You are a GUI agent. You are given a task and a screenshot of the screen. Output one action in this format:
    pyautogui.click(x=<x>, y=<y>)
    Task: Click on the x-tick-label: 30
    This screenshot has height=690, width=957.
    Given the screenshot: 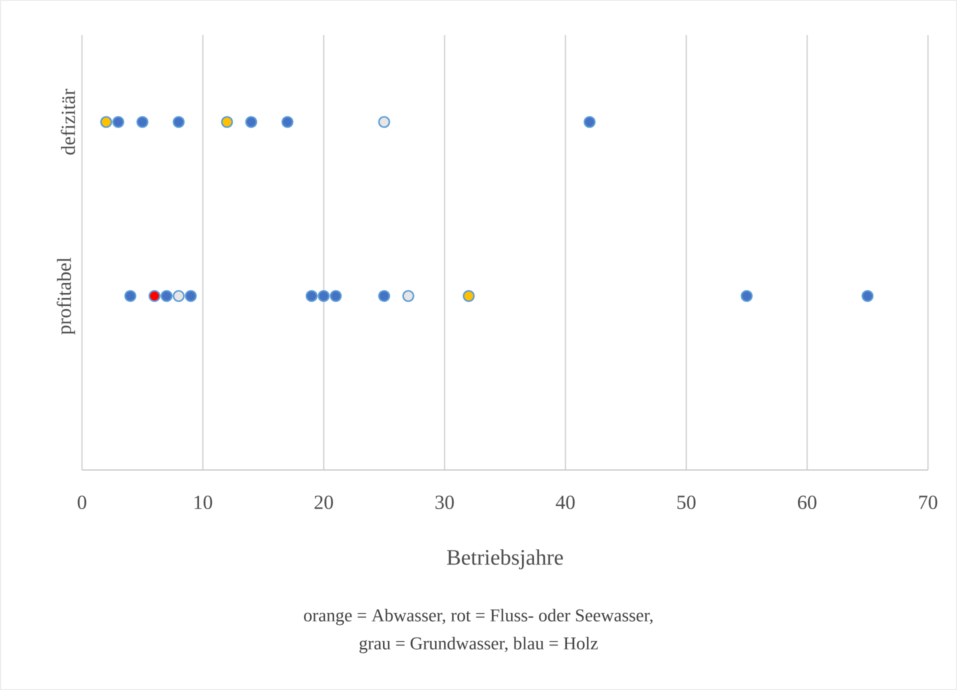 What is the action you would take?
    pyautogui.click(x=445, y=503)
    